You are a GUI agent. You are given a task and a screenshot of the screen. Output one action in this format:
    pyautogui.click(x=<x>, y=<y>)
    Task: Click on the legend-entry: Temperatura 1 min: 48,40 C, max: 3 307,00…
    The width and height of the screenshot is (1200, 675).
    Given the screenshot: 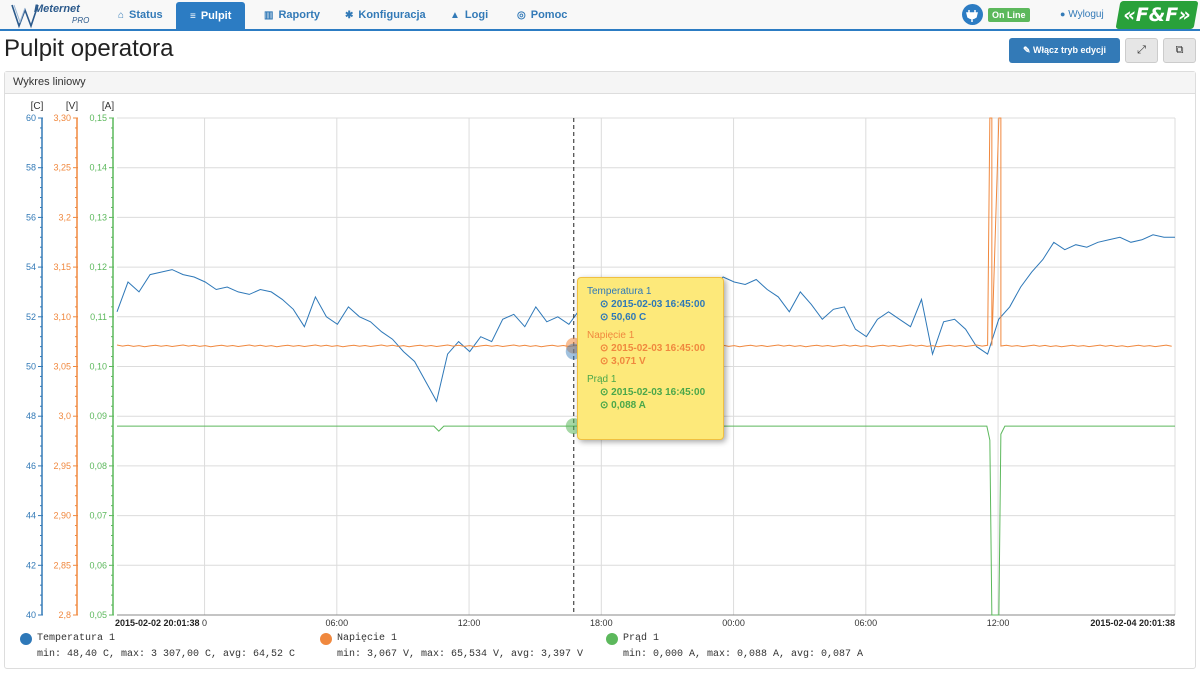 What is the action you would take?
    pyautogui.click(x=165, y=648)
    